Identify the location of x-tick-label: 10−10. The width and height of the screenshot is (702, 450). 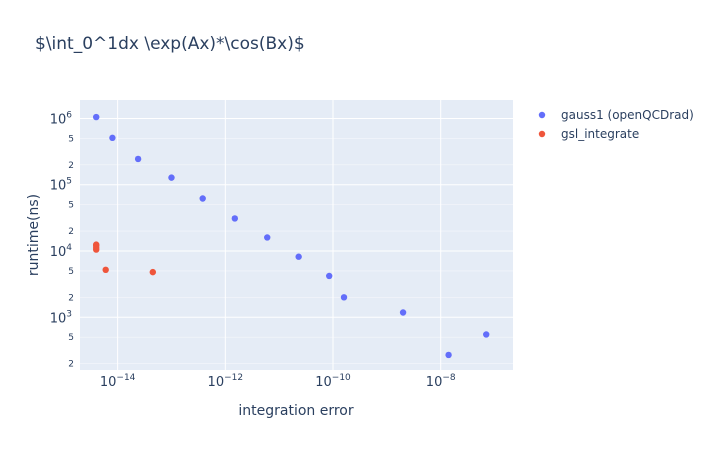
(333, 381).